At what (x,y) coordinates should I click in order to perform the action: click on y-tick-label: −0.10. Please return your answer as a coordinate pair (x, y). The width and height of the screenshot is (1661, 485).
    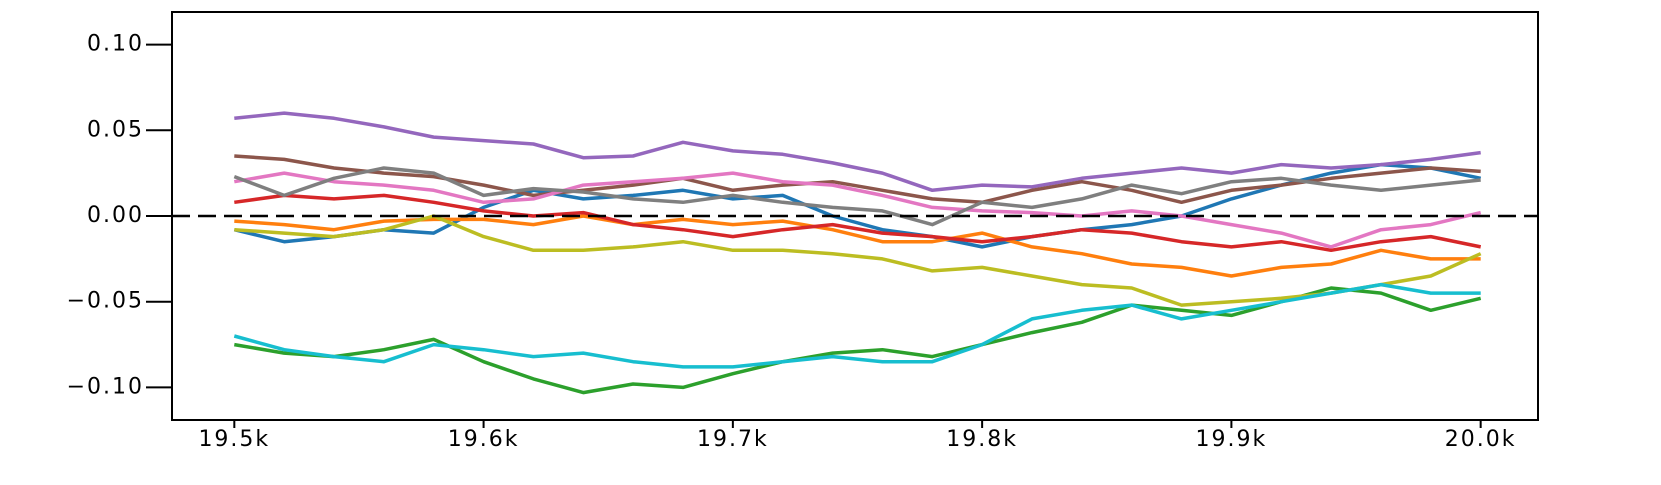
    Looking at the image, I should click on (105, 386).